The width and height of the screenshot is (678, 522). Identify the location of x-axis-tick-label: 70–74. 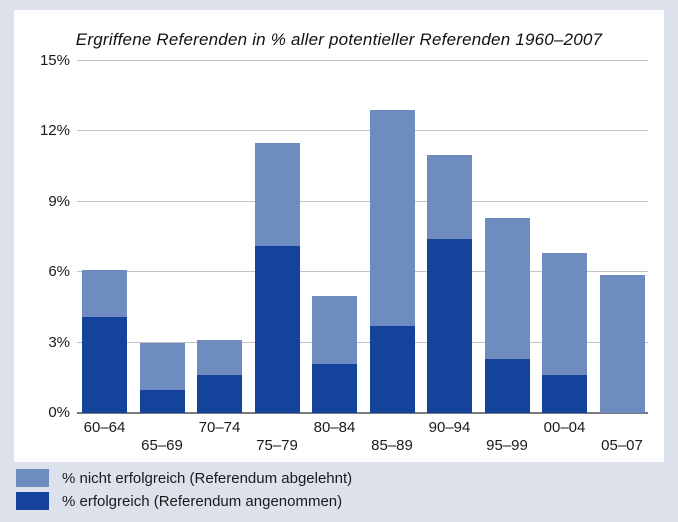
(219, 427).